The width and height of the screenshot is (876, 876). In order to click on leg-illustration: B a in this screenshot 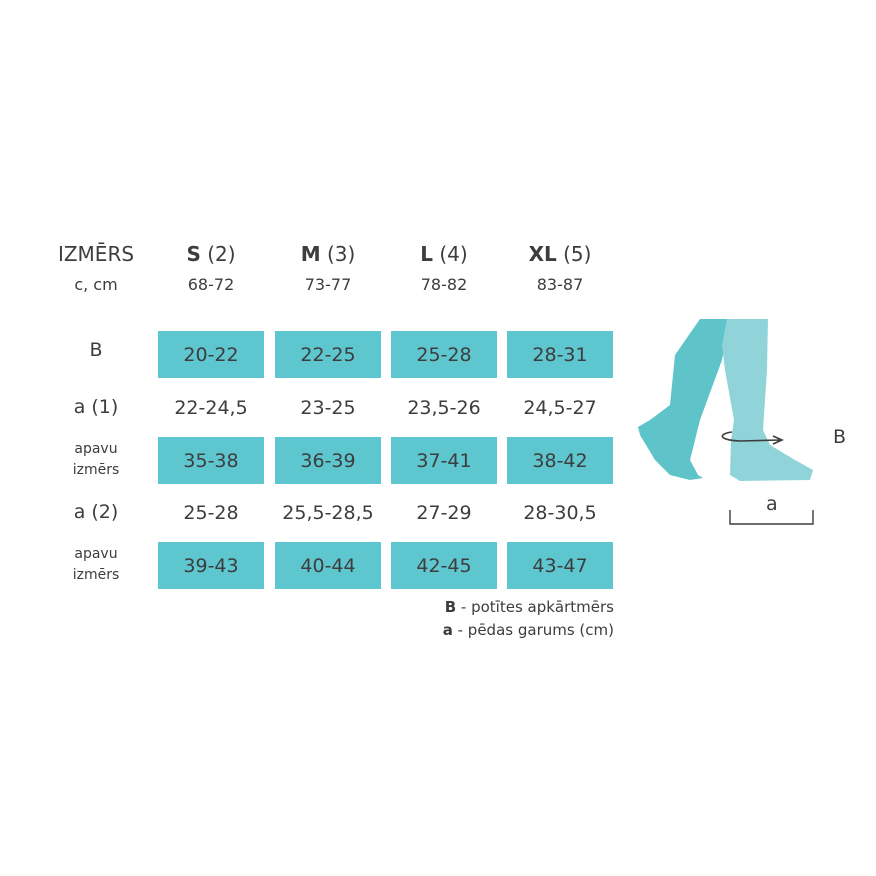, I will do `click(742, 422)`.